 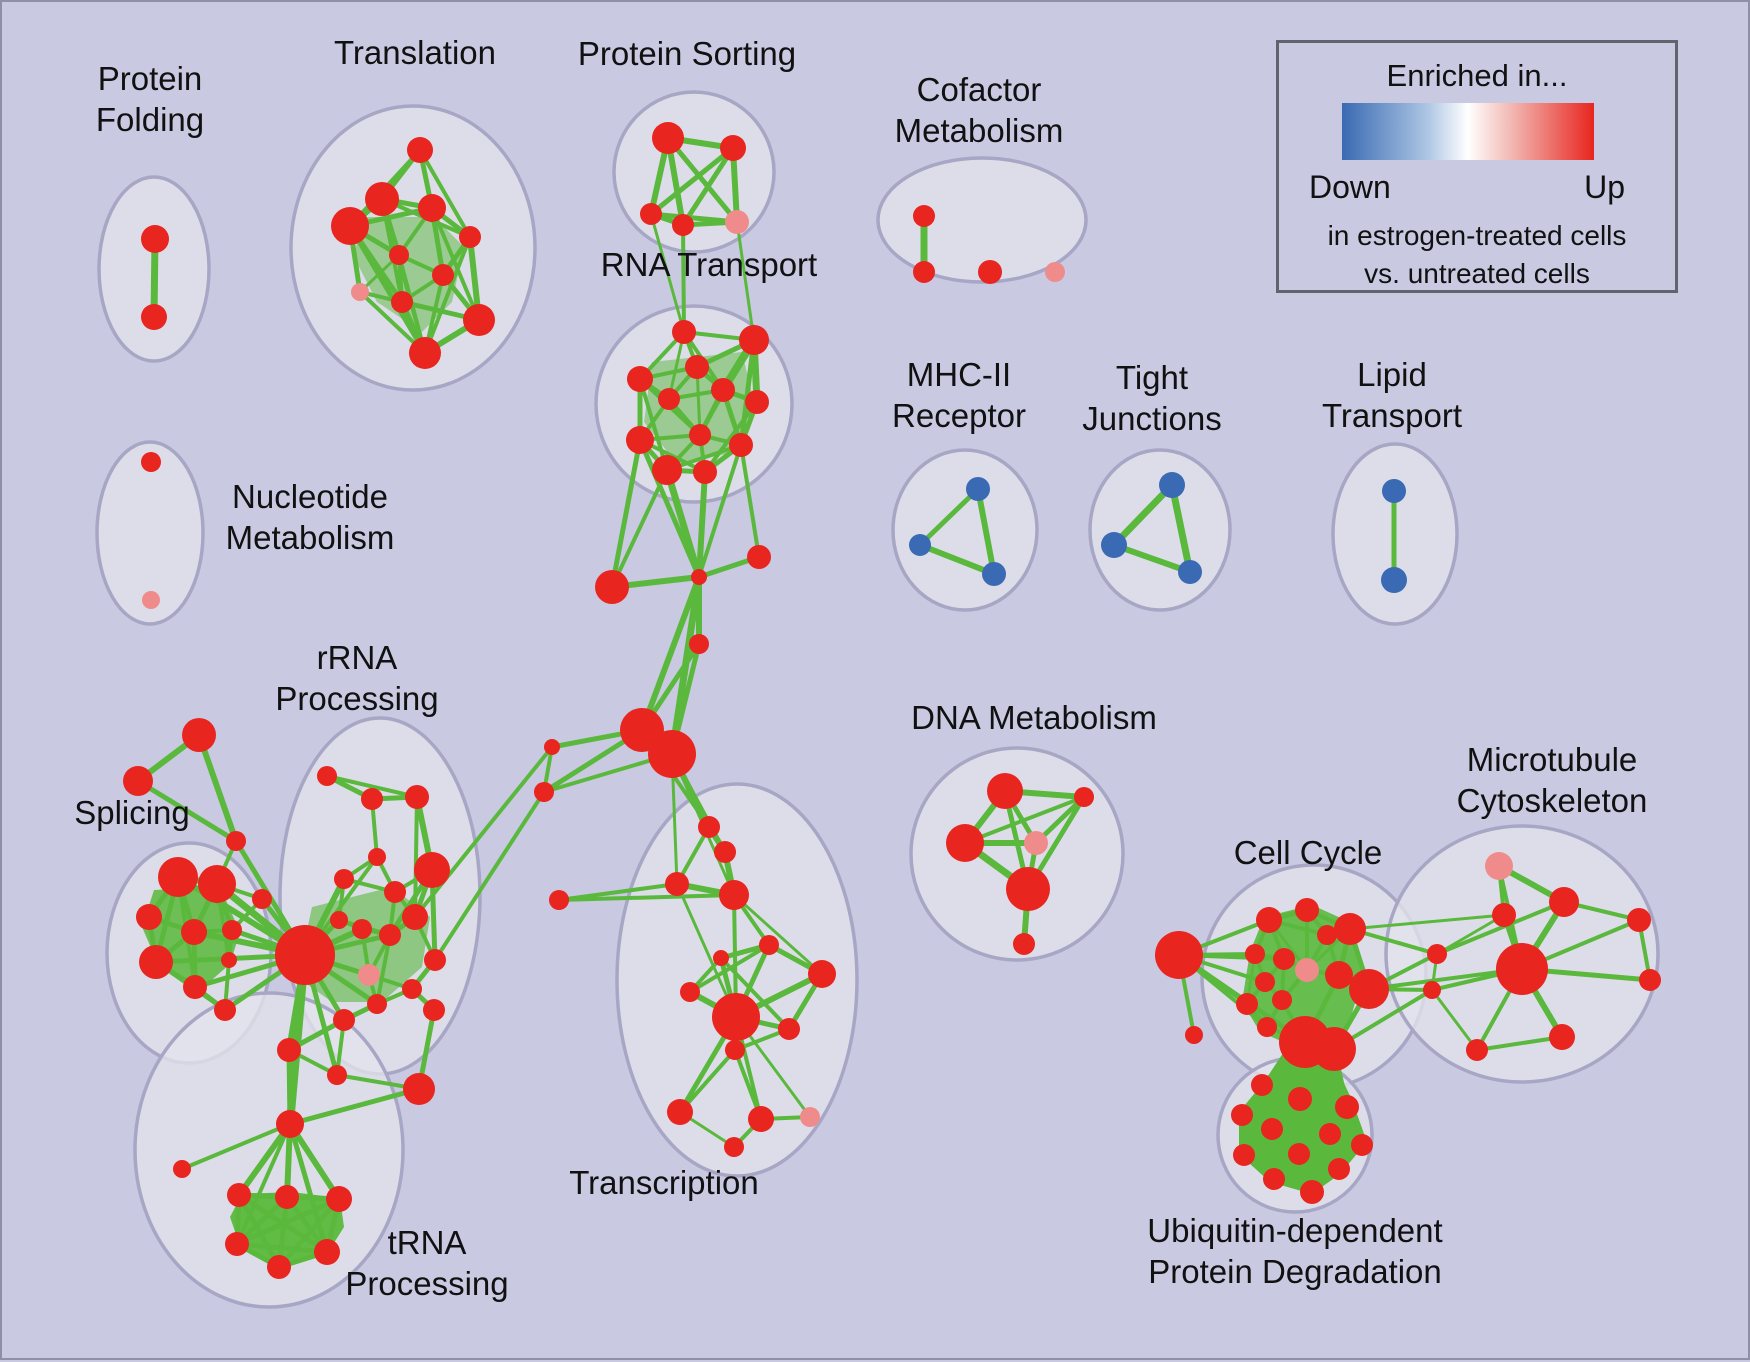 I want to click on node-ps3, so click(x=651, y=214).